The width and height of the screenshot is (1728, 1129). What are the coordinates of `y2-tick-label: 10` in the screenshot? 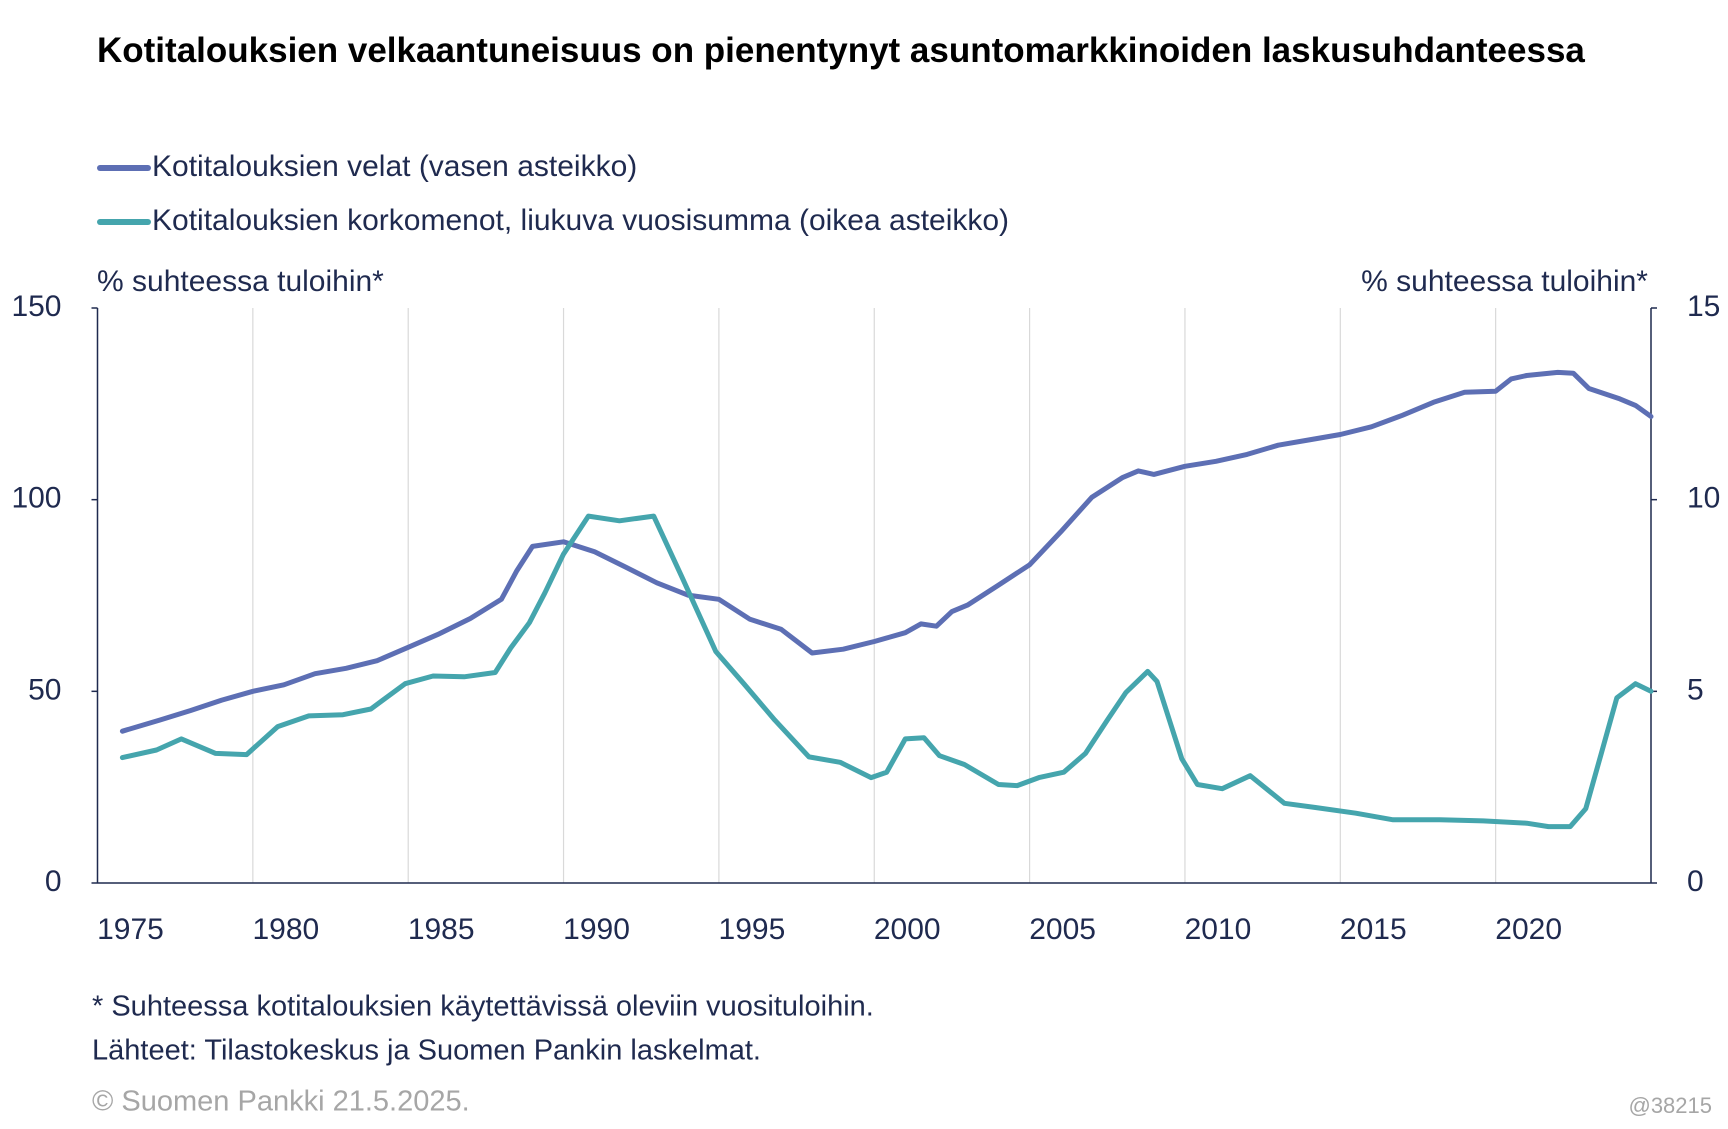 It's located at (1703, 498).